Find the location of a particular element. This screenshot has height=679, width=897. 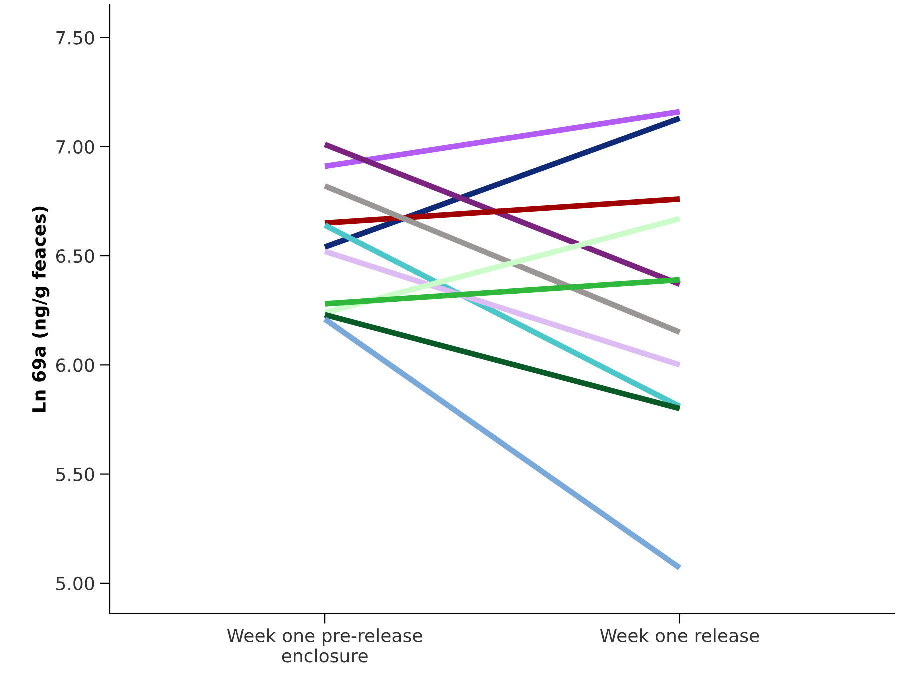

x-tick-label: Week one release is located at coordinates (680, 635).